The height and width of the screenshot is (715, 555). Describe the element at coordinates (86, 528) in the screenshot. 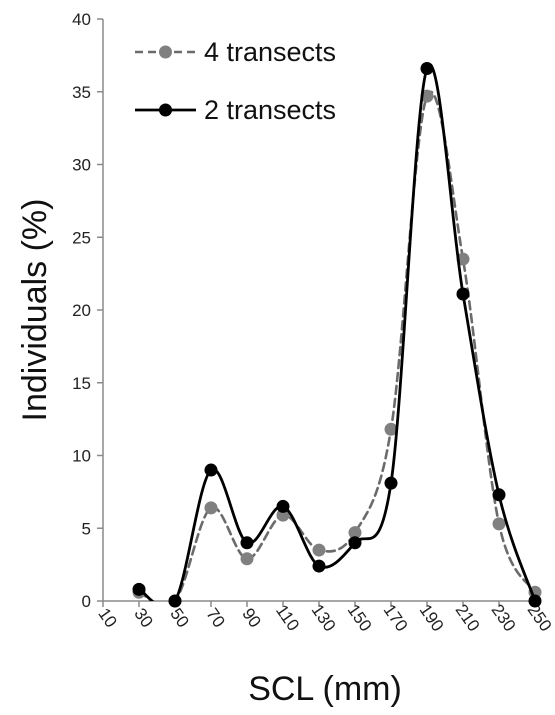

I see `y-tick-label: 5` at that location.